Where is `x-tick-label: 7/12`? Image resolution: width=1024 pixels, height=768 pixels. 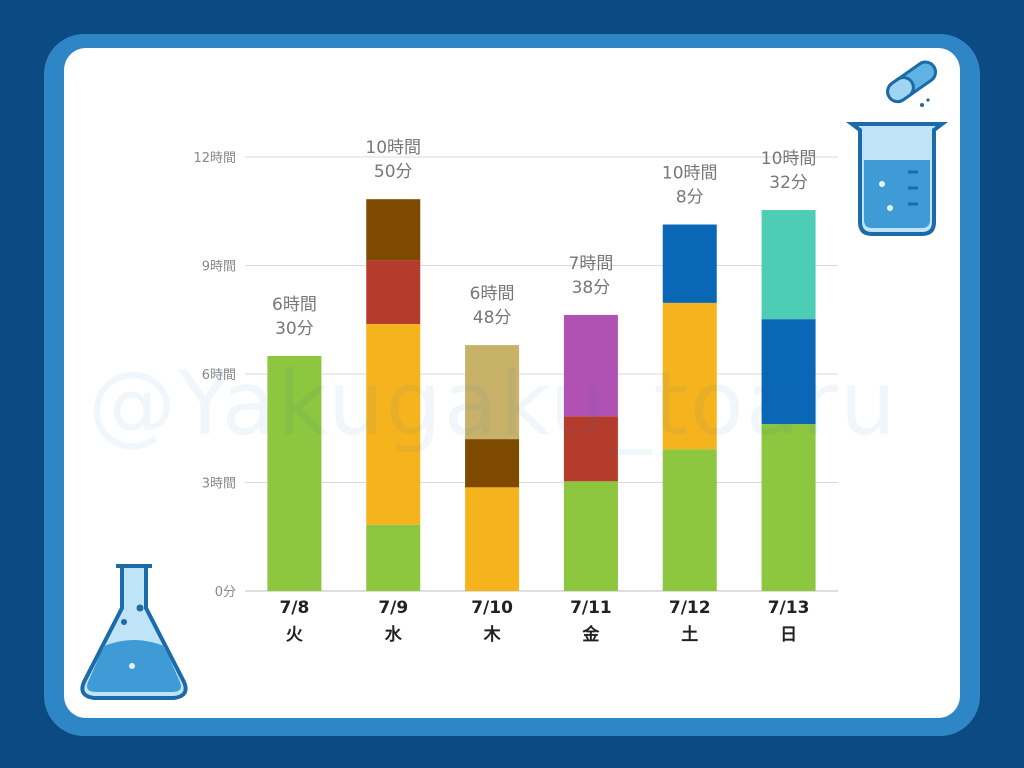 x-tick-label: 7/12 is located at coordinates (690, 608).